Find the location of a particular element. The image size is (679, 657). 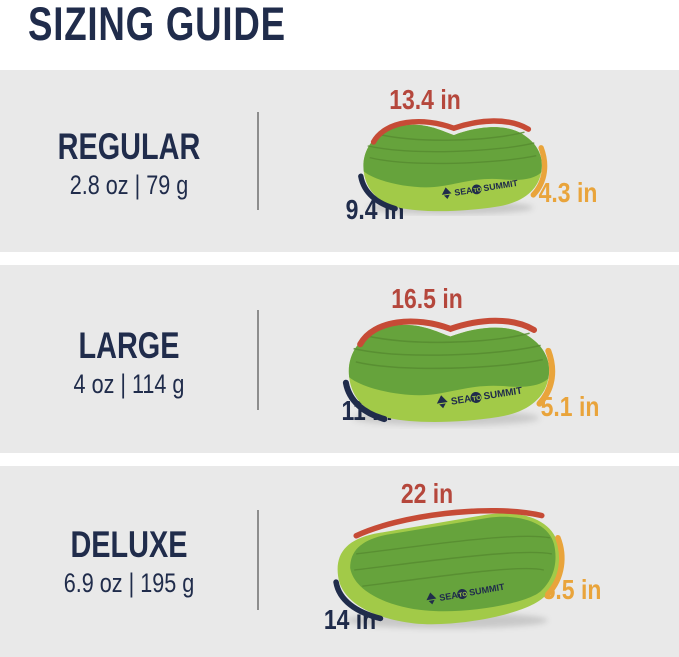

height-measurement: 5.1 in is located at coordinates (570, 406).